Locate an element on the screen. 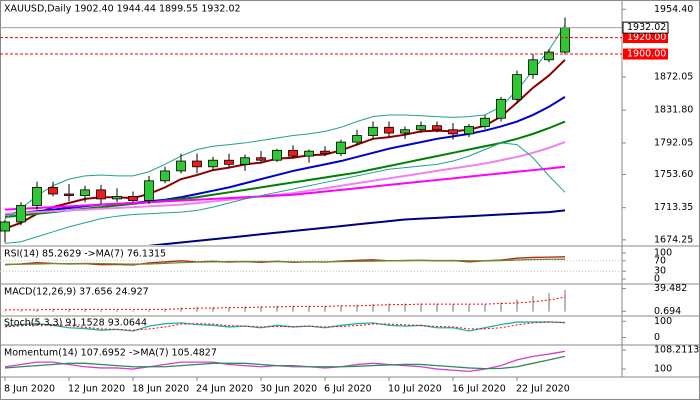  level-label: 1920.00 is located at coordinates (646, 37).